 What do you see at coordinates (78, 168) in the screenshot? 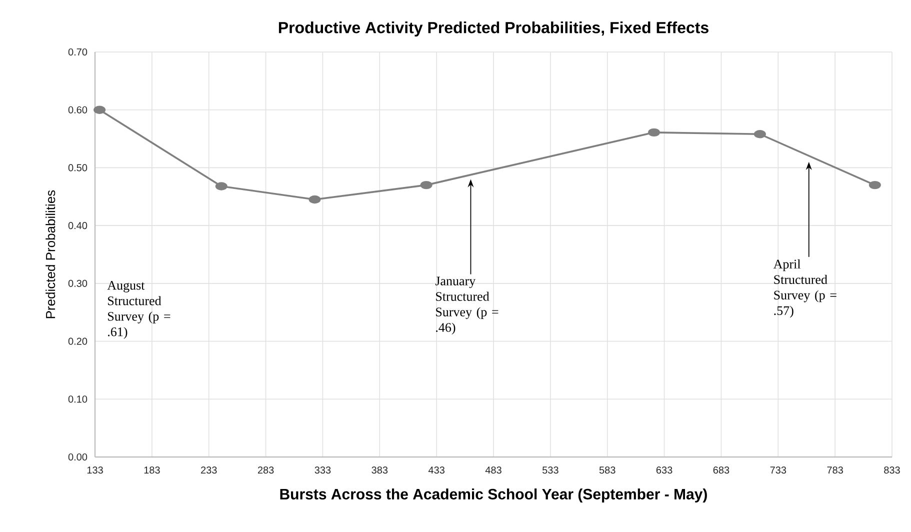
I see `y-tick-label: 0.50` at bounding box center [78, 168].